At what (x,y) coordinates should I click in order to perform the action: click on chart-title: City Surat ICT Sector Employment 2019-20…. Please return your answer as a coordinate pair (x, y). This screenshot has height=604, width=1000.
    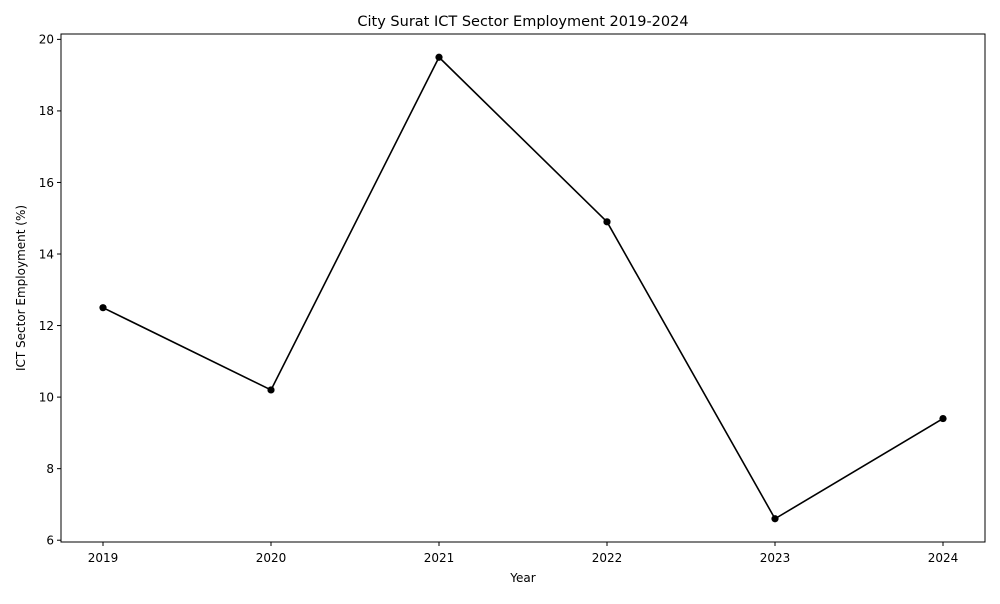
    Looking at the image, I should click on (522, 22).